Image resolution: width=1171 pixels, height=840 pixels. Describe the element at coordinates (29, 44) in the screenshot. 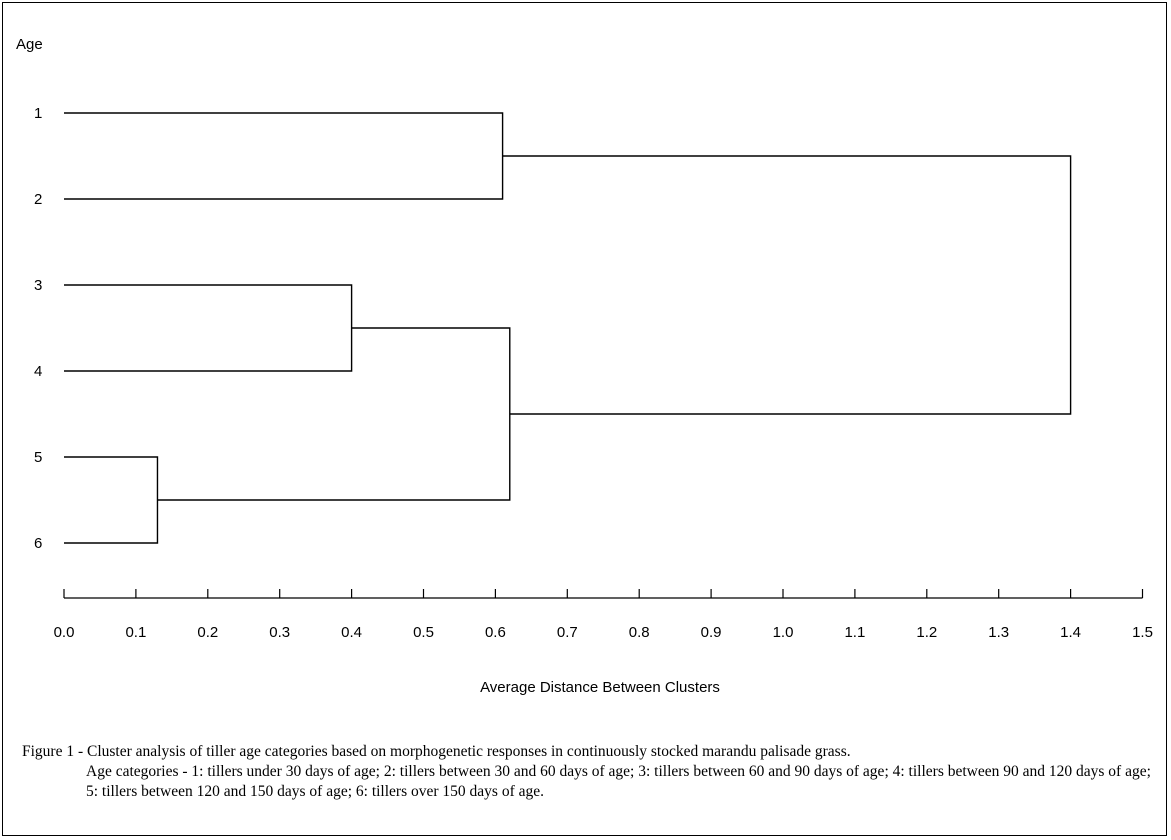

I see `y-axis-label: Age` at that location.